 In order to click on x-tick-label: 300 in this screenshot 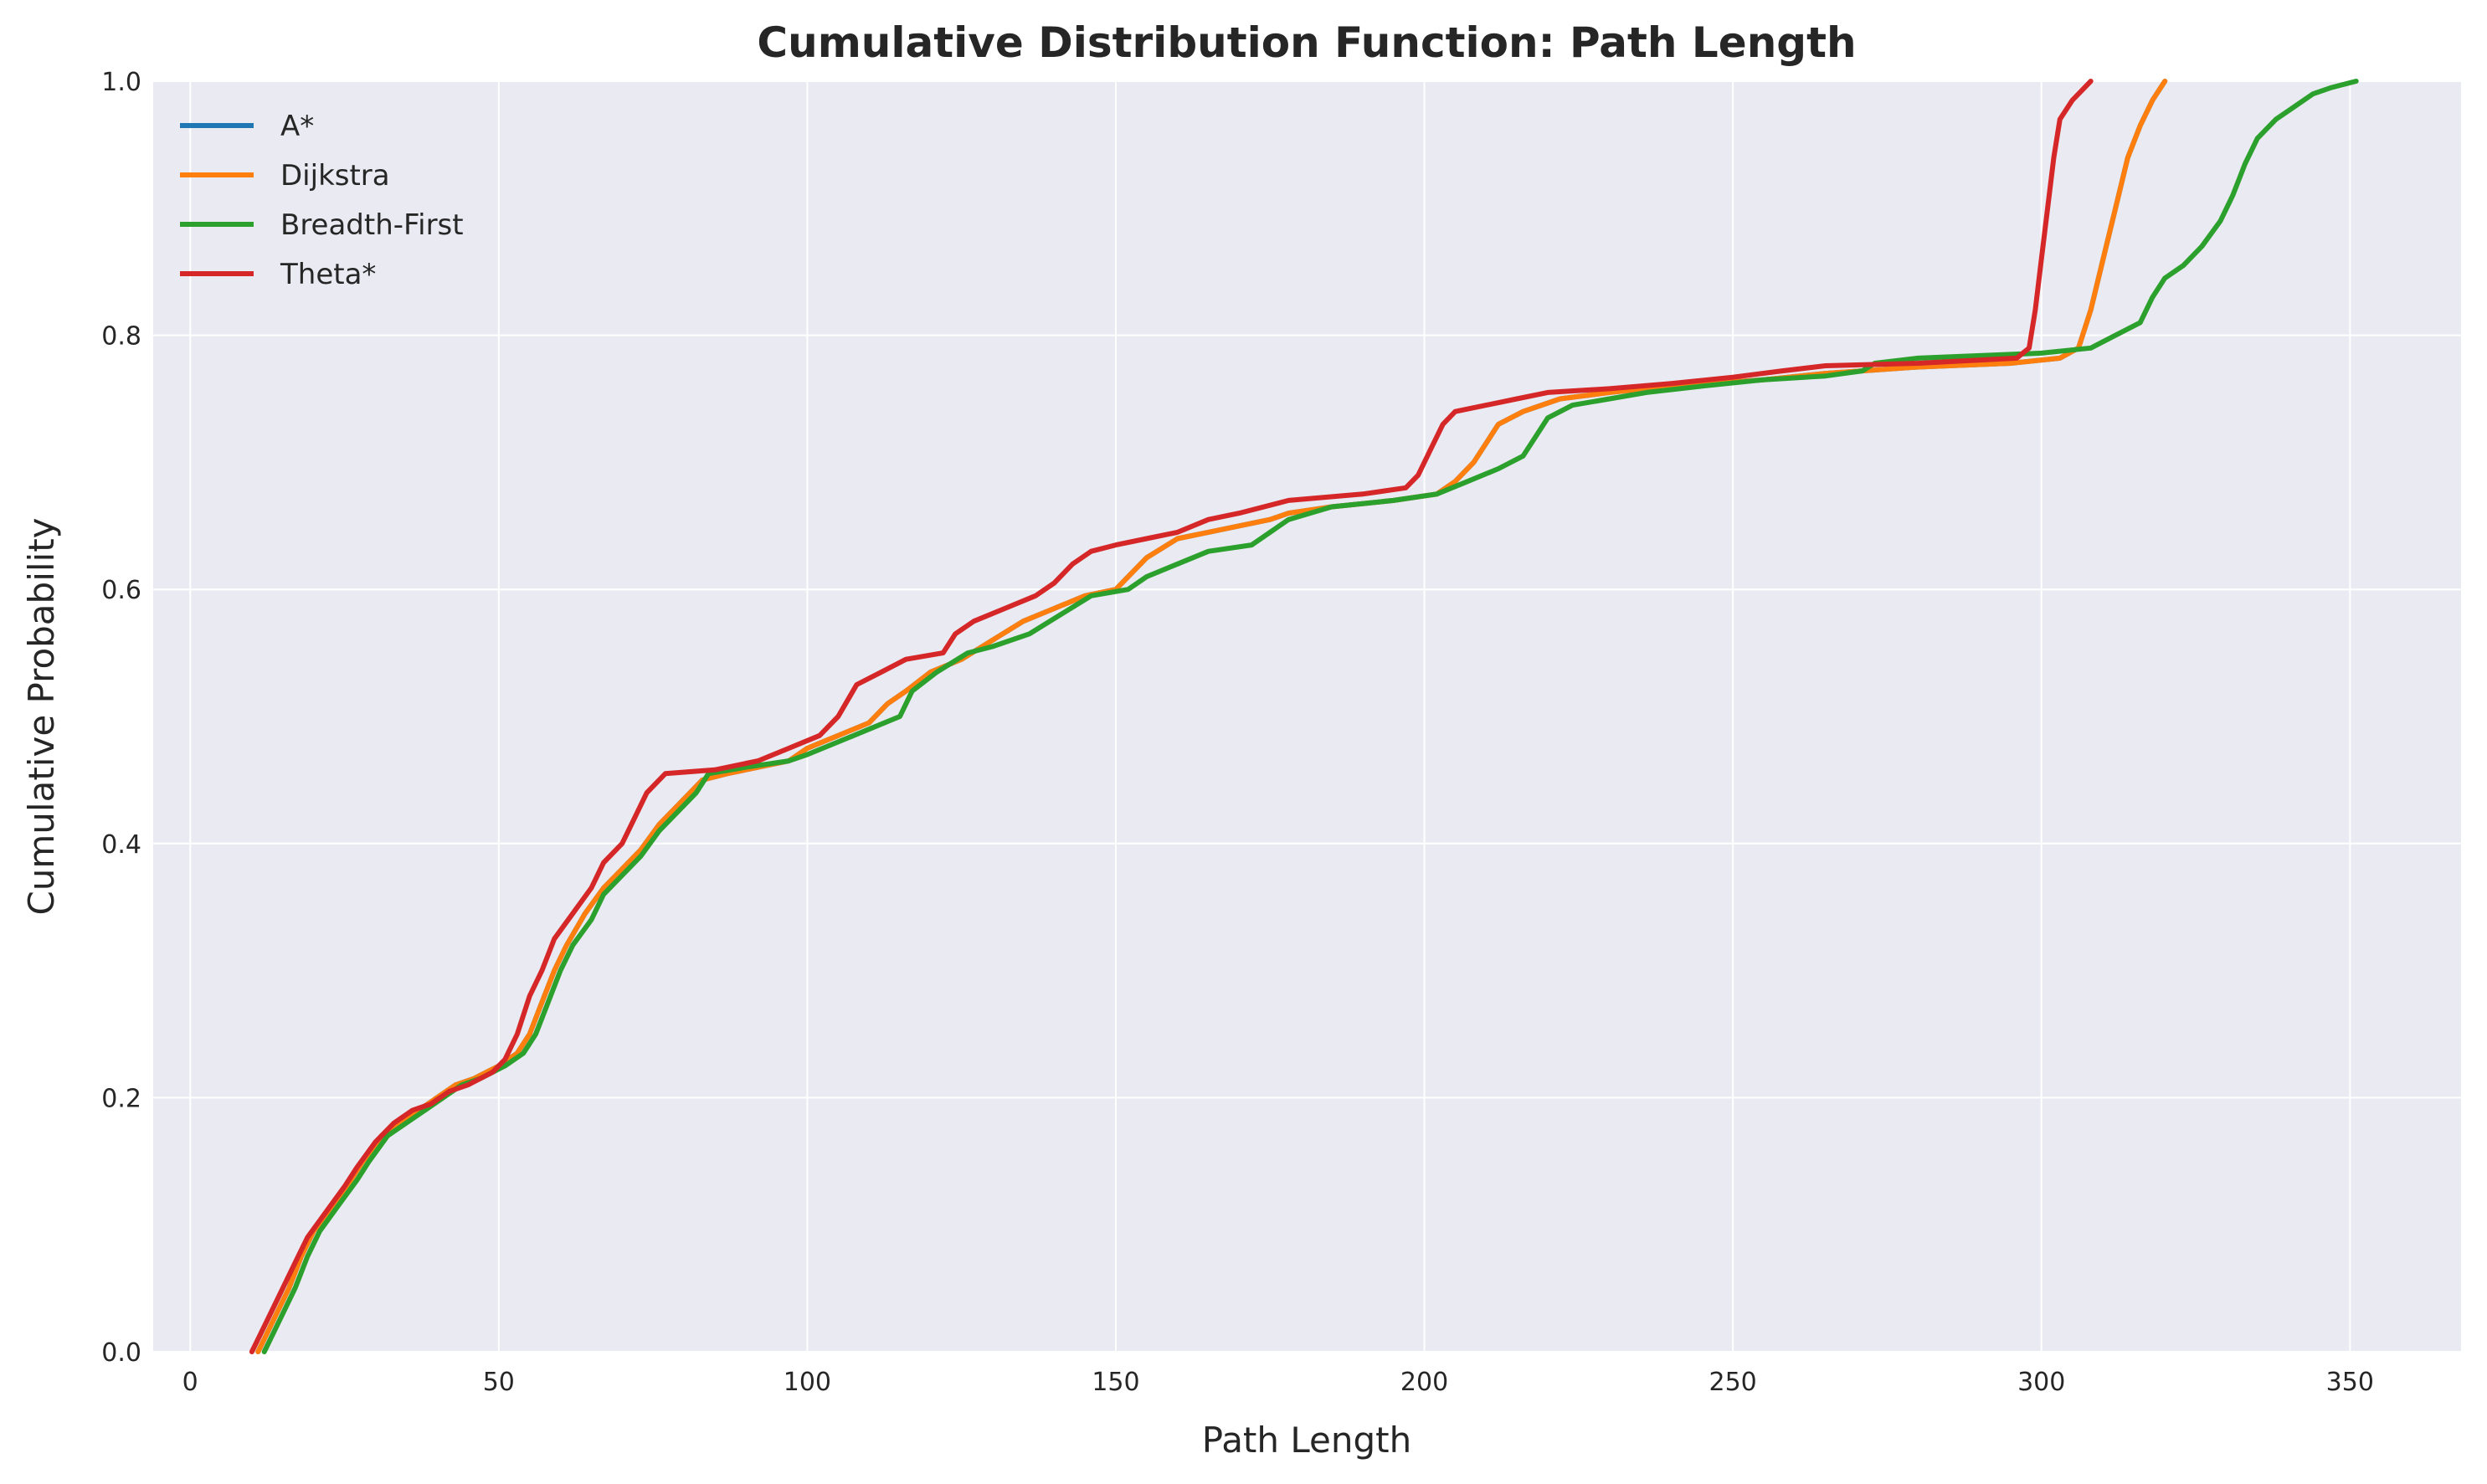, I will do `click(2041, 1383)`.